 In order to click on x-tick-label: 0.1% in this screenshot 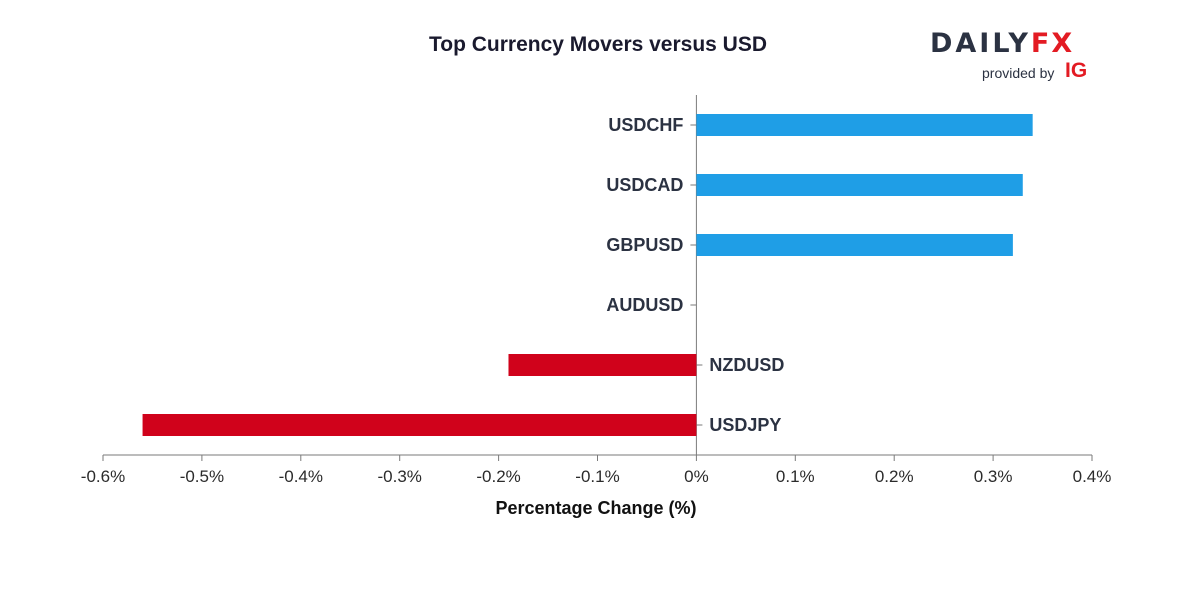, I will do `click(795, 476)`.